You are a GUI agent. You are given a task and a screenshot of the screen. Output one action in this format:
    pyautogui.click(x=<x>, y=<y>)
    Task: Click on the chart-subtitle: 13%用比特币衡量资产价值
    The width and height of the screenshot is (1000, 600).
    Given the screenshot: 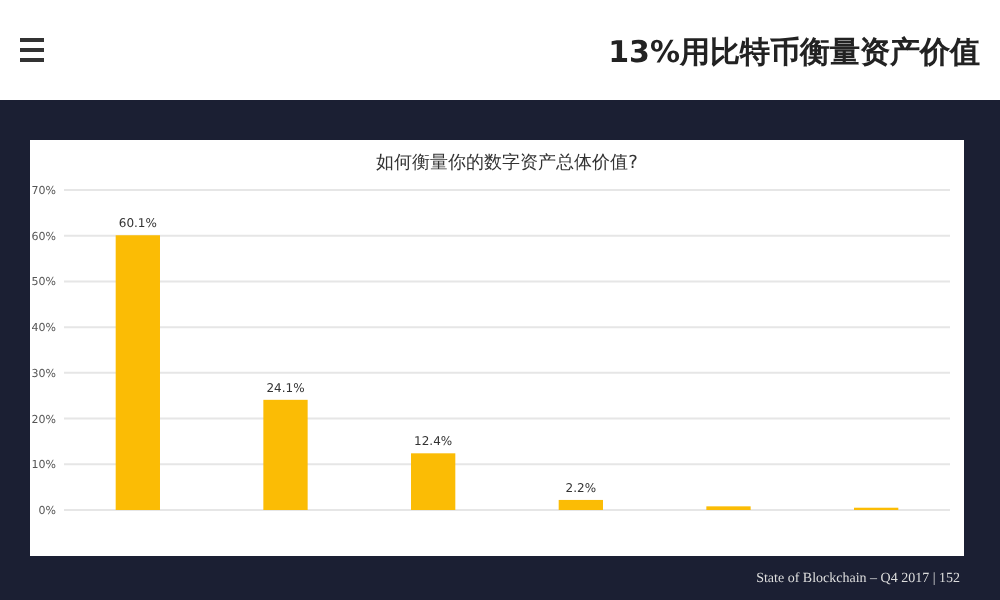 What is the action you would take?
    pyautogui.click(x=794, y=52)
    